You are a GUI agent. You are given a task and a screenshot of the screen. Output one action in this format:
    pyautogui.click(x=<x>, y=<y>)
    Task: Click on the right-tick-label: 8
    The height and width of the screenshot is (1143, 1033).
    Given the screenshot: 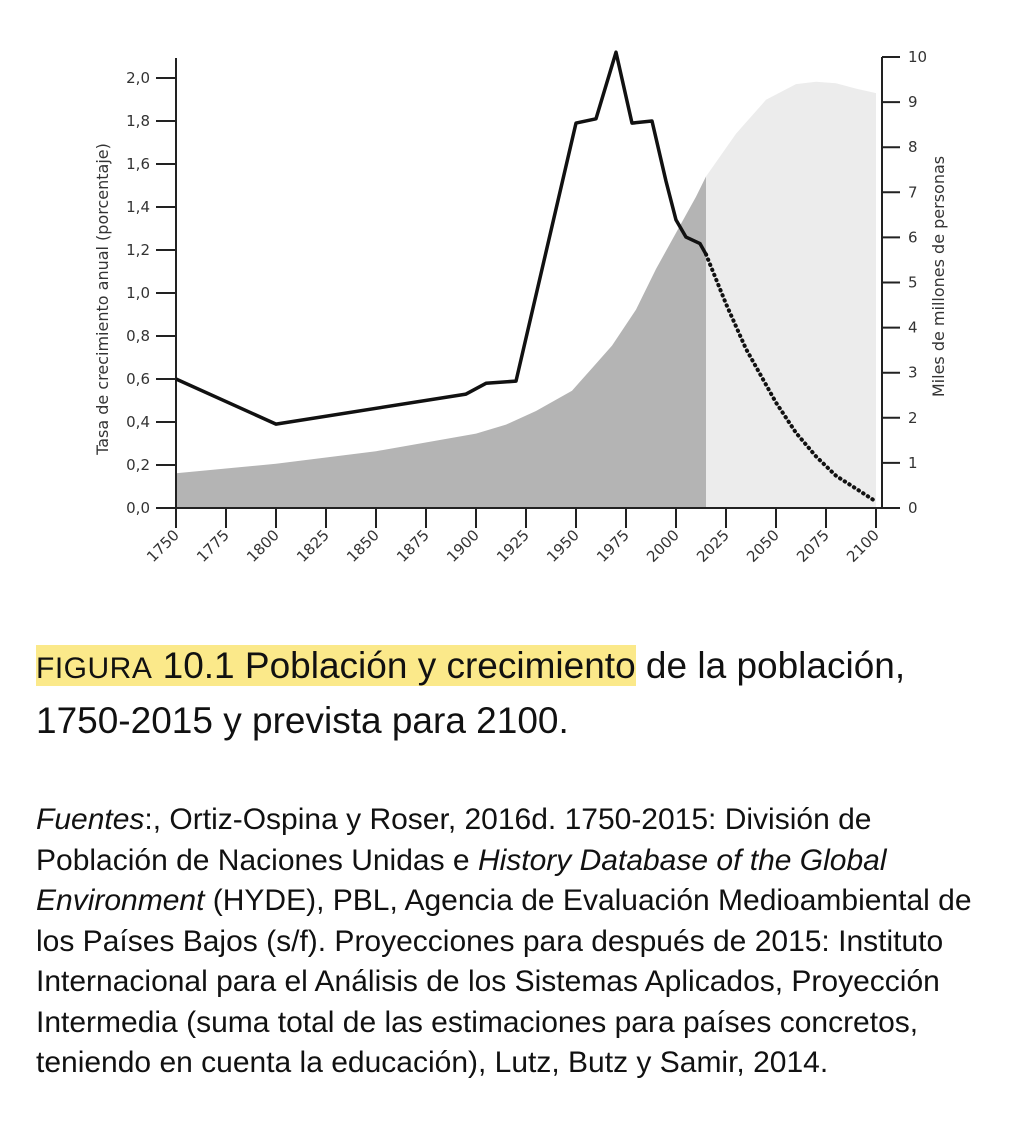 What is the action you would take?
    pyautogui.click(x=913, y=147)
    